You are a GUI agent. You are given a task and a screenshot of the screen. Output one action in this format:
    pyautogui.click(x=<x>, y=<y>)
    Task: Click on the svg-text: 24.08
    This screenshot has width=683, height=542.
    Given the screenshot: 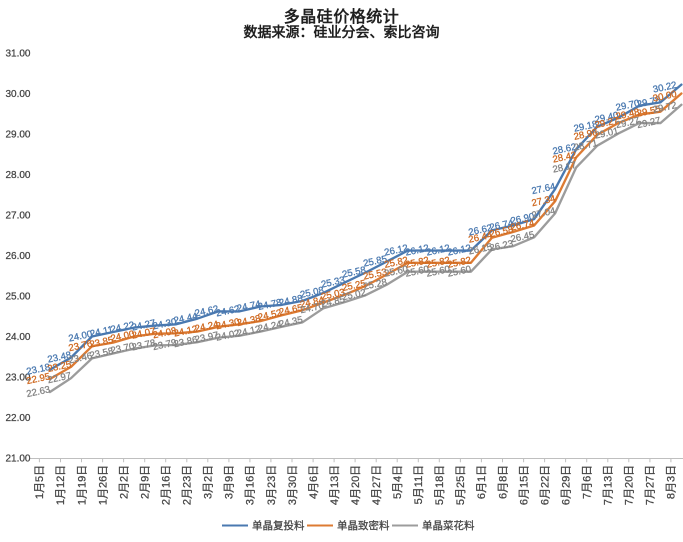 What is the action you would take?
    pyautogui.click(x=165, y=334)
    